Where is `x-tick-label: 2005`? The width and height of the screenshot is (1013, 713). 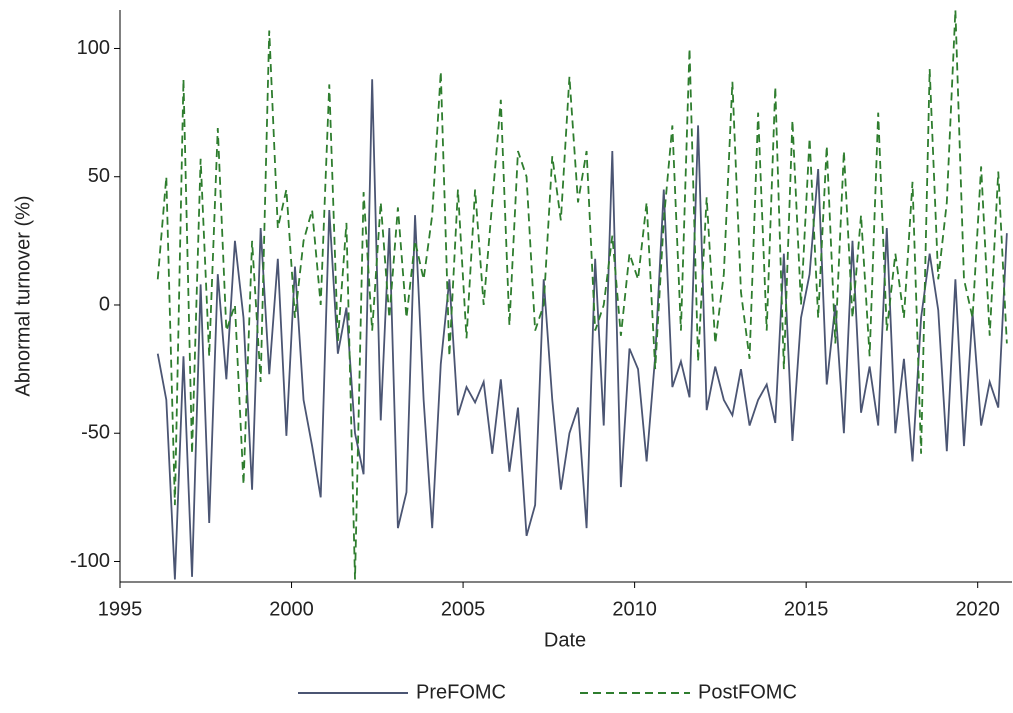 x-tick-label: 2005 is located at coordinates (463, 609).